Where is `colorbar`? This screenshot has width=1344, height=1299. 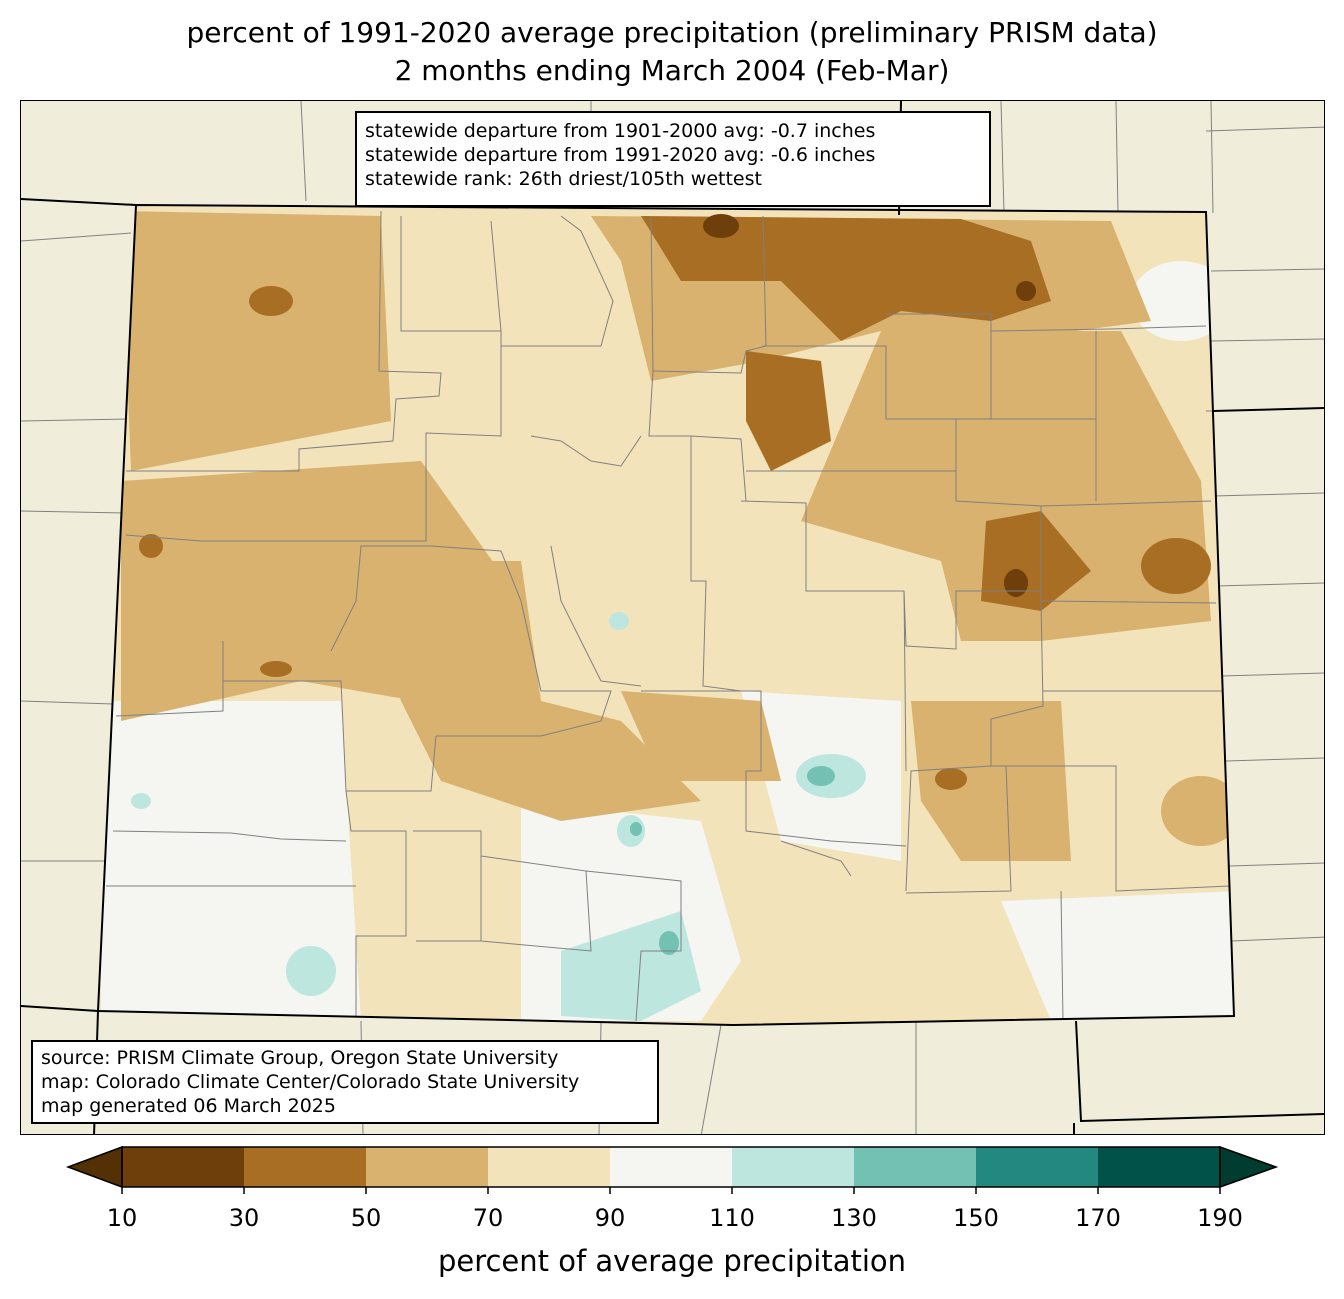 colorbar is located at coordinates (672, 1169).